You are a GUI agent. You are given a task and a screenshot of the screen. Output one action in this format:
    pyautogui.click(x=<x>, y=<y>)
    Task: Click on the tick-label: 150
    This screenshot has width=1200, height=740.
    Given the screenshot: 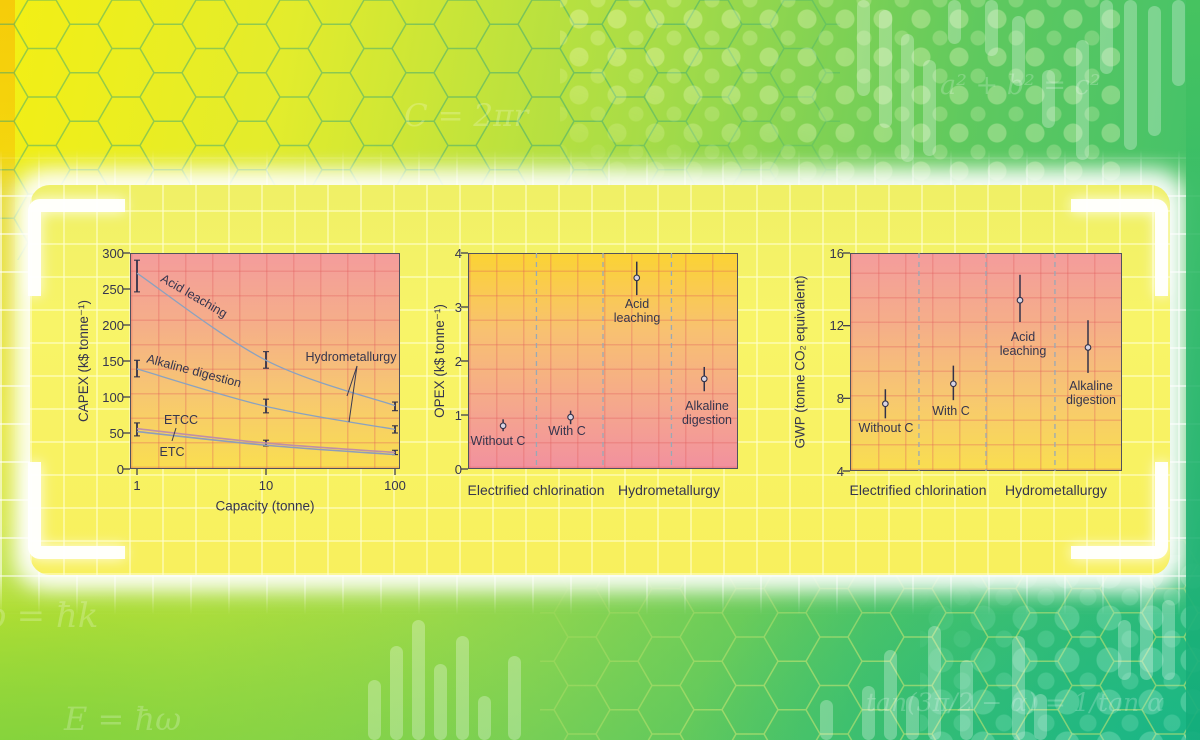 What is the action you would take?
    pyautogui.click(x=113, y=361)
    